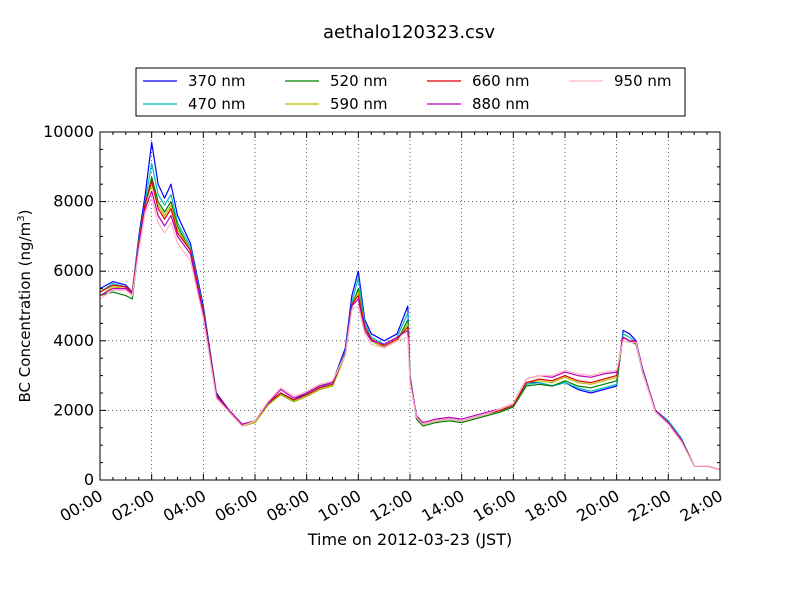 The image size is (800, 600). What do you see at coordinates (236, 506) in the screenshot?
I see `x-tick-label: 06:00` at bounding box center [236, 506].